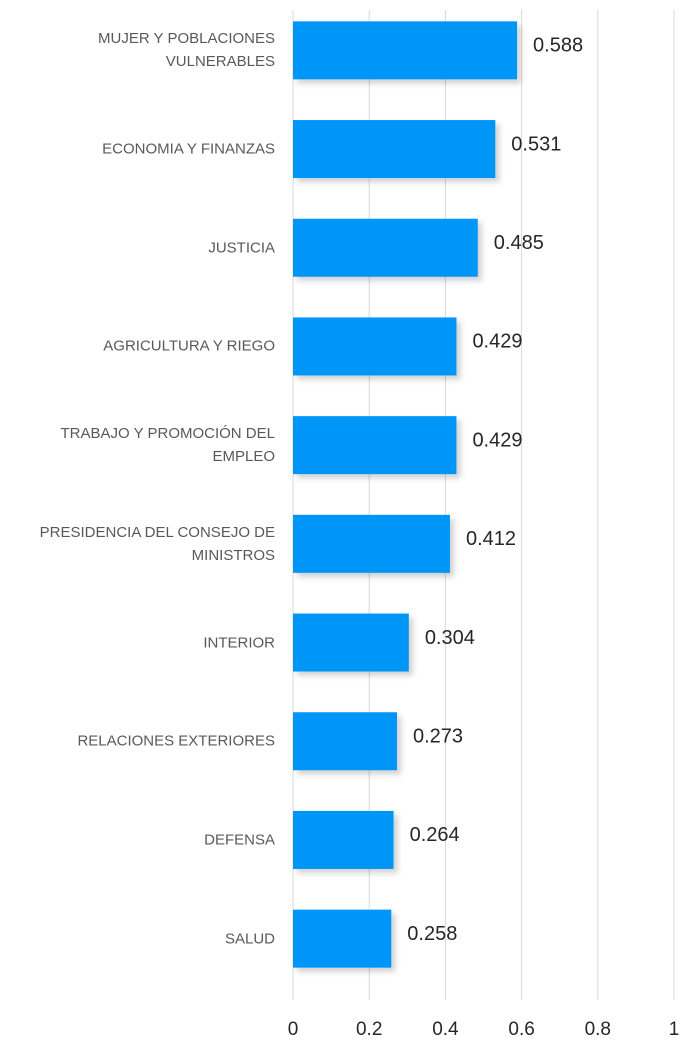 The image size is (681, 1040). I want to click on category-label: DEFENSA, so click(239, 840).